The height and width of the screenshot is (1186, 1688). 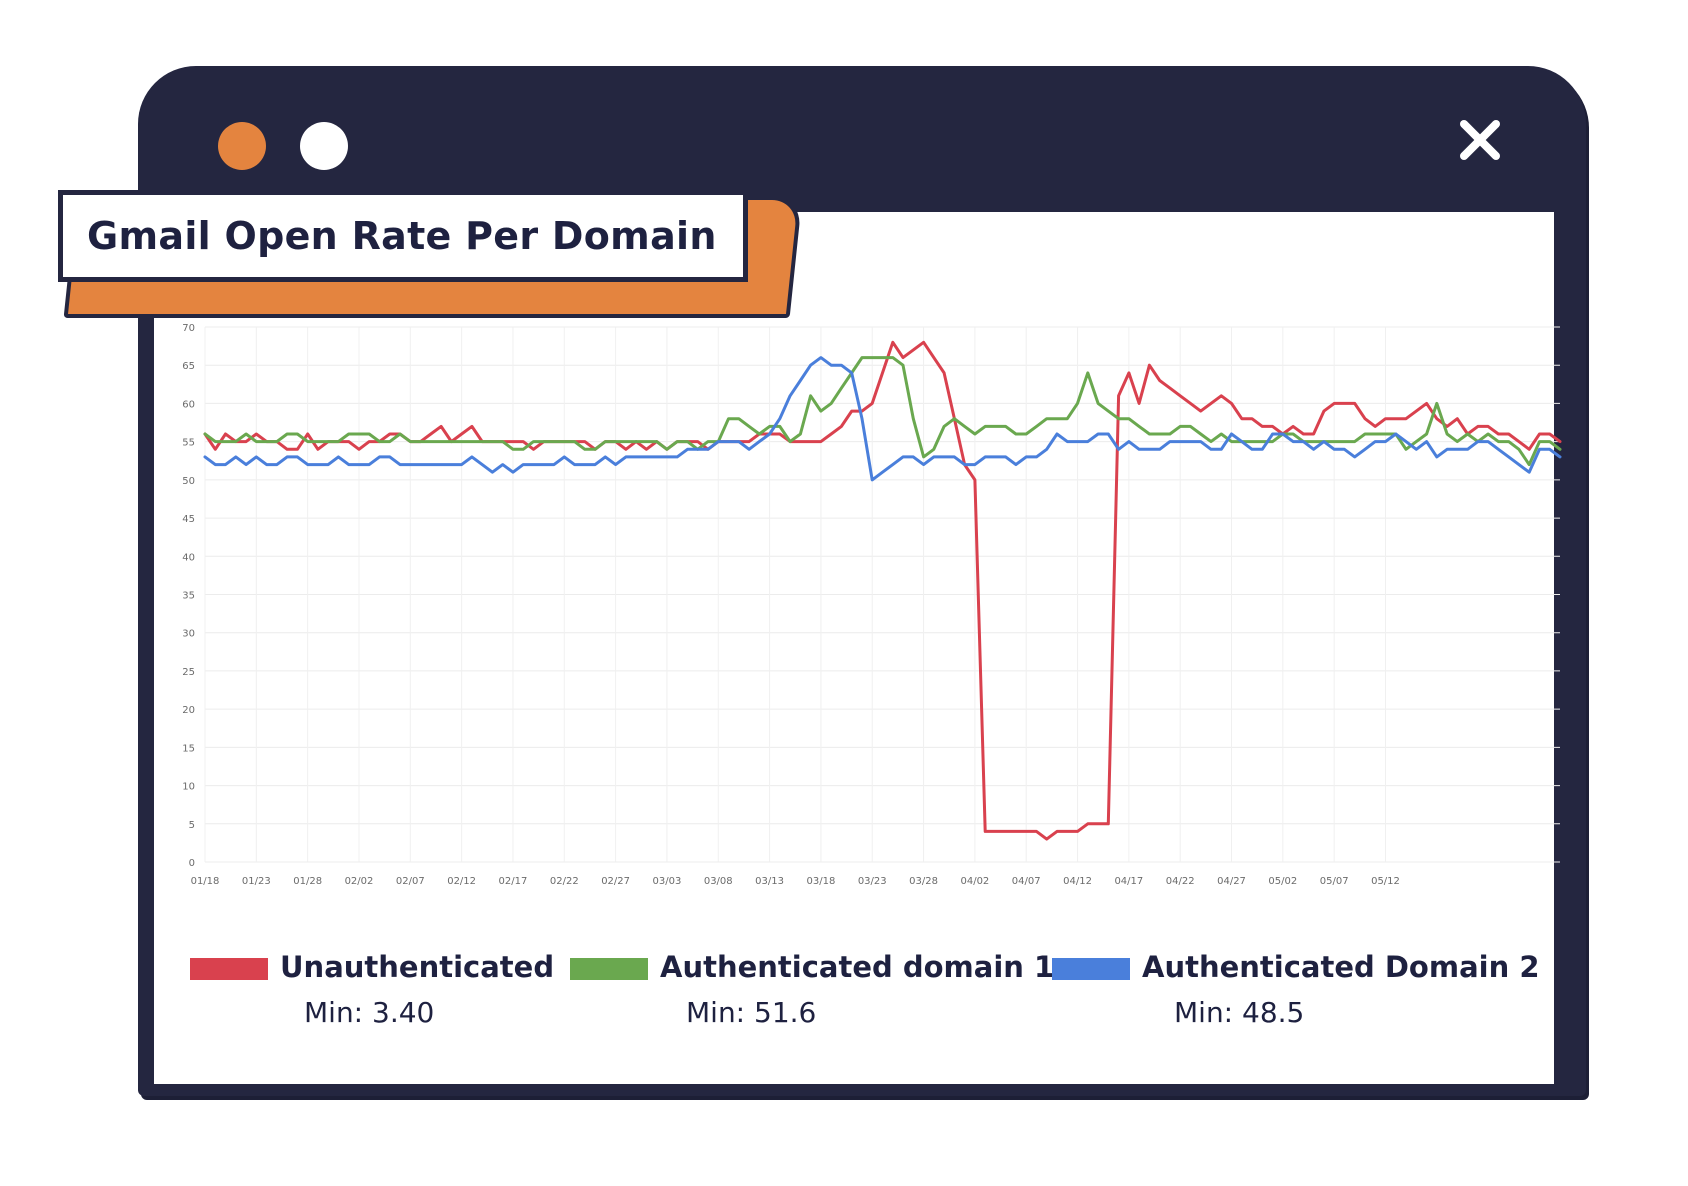 I want to click on legend-label: Unauthenticated, so click(x=417, y=967).